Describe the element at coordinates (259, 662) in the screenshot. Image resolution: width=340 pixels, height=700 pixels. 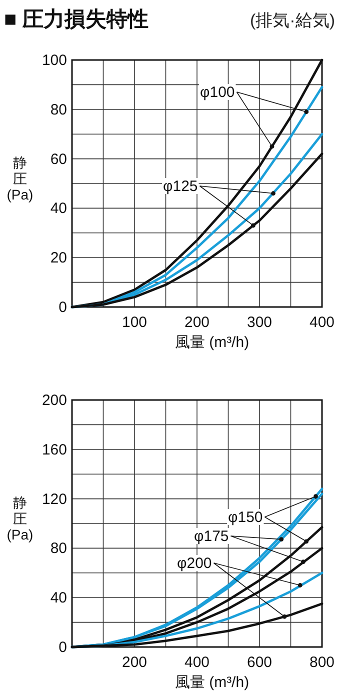
I see `x-tick-label: 600` at that location.